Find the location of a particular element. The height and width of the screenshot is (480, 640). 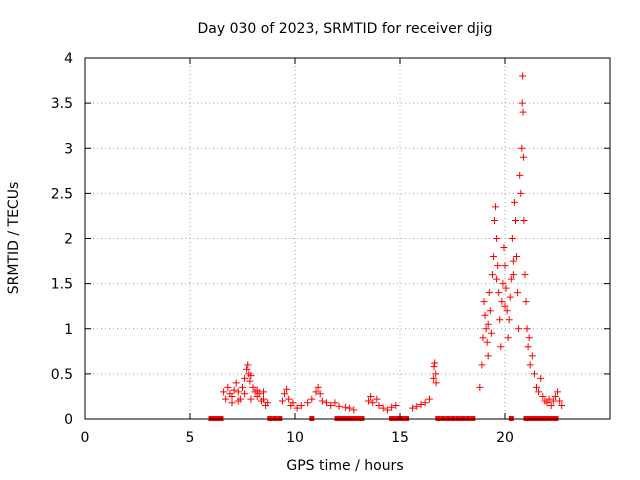

x-tick-labels: 0 5 10 15 20 is located at coordinates (297, 438).